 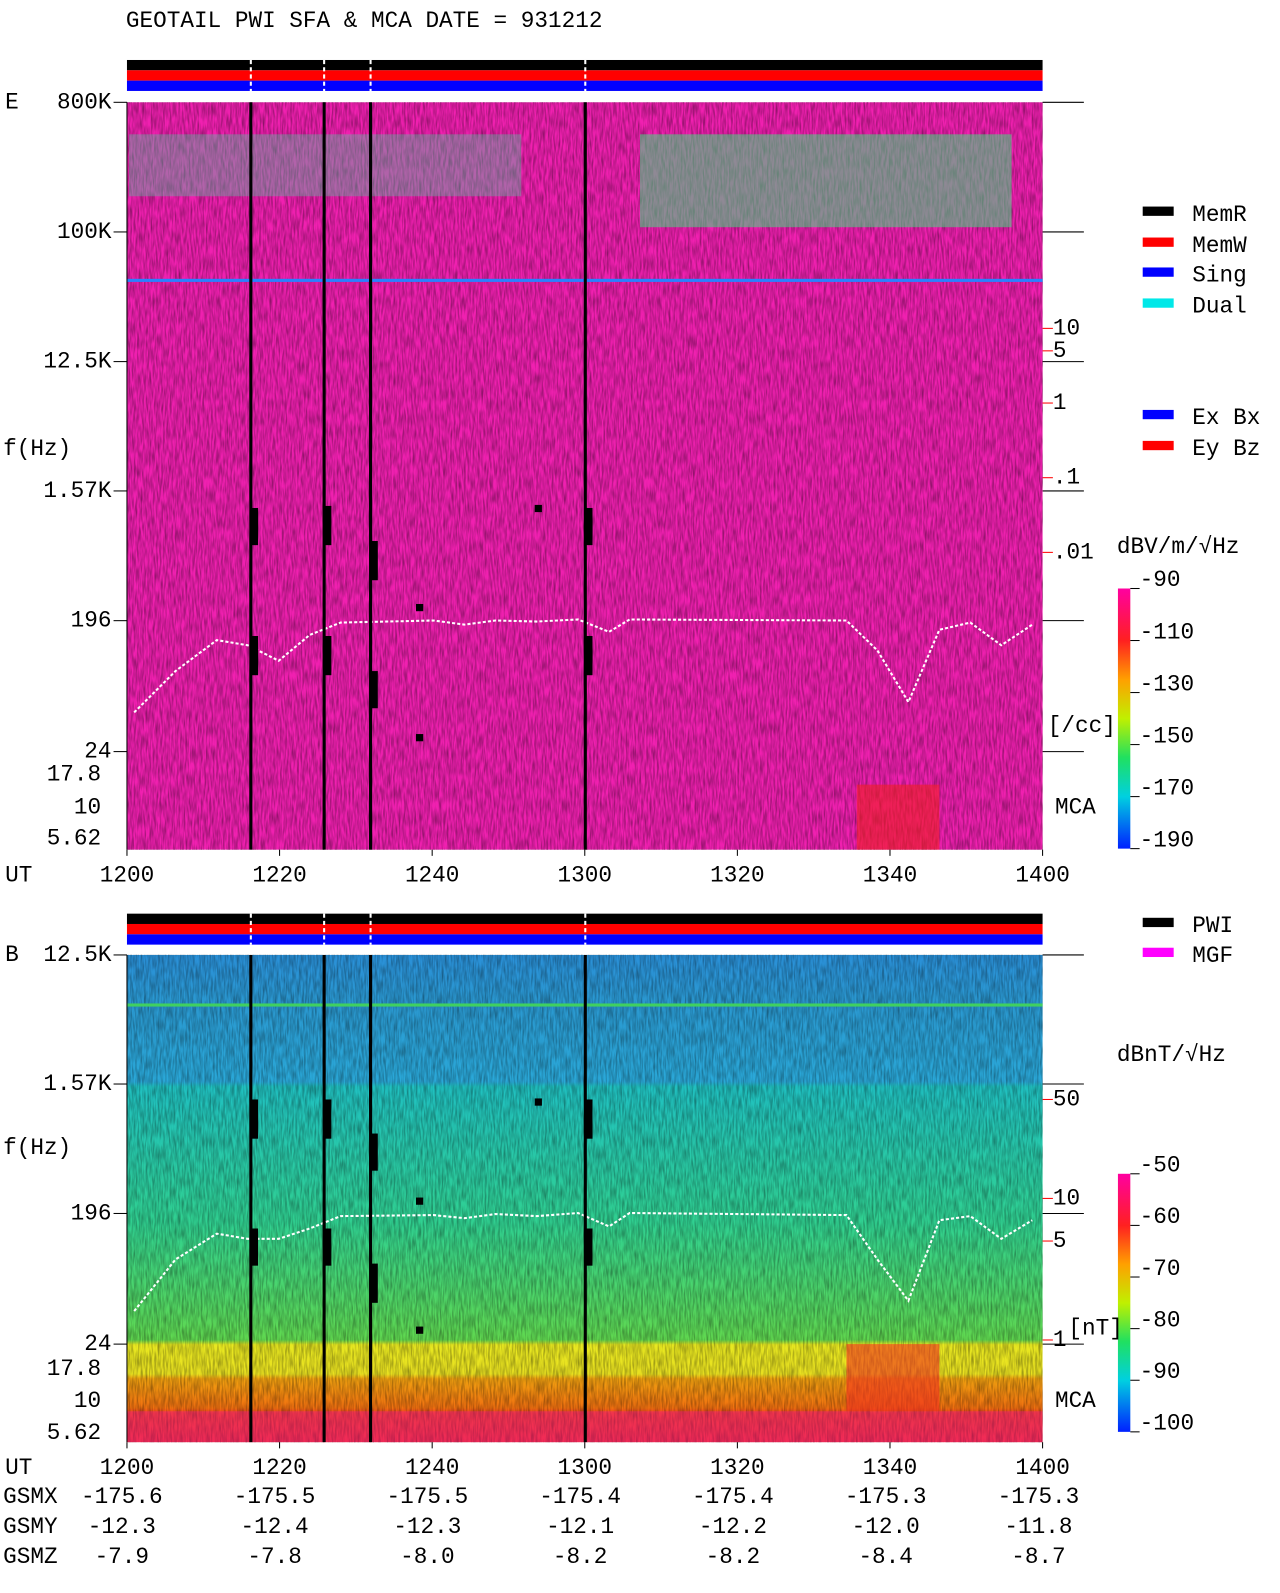 What do you see at coordinates (122, 1557) in the screenshot?
I see `orbit-value: -7.9` at bounding box center [122, 1557].